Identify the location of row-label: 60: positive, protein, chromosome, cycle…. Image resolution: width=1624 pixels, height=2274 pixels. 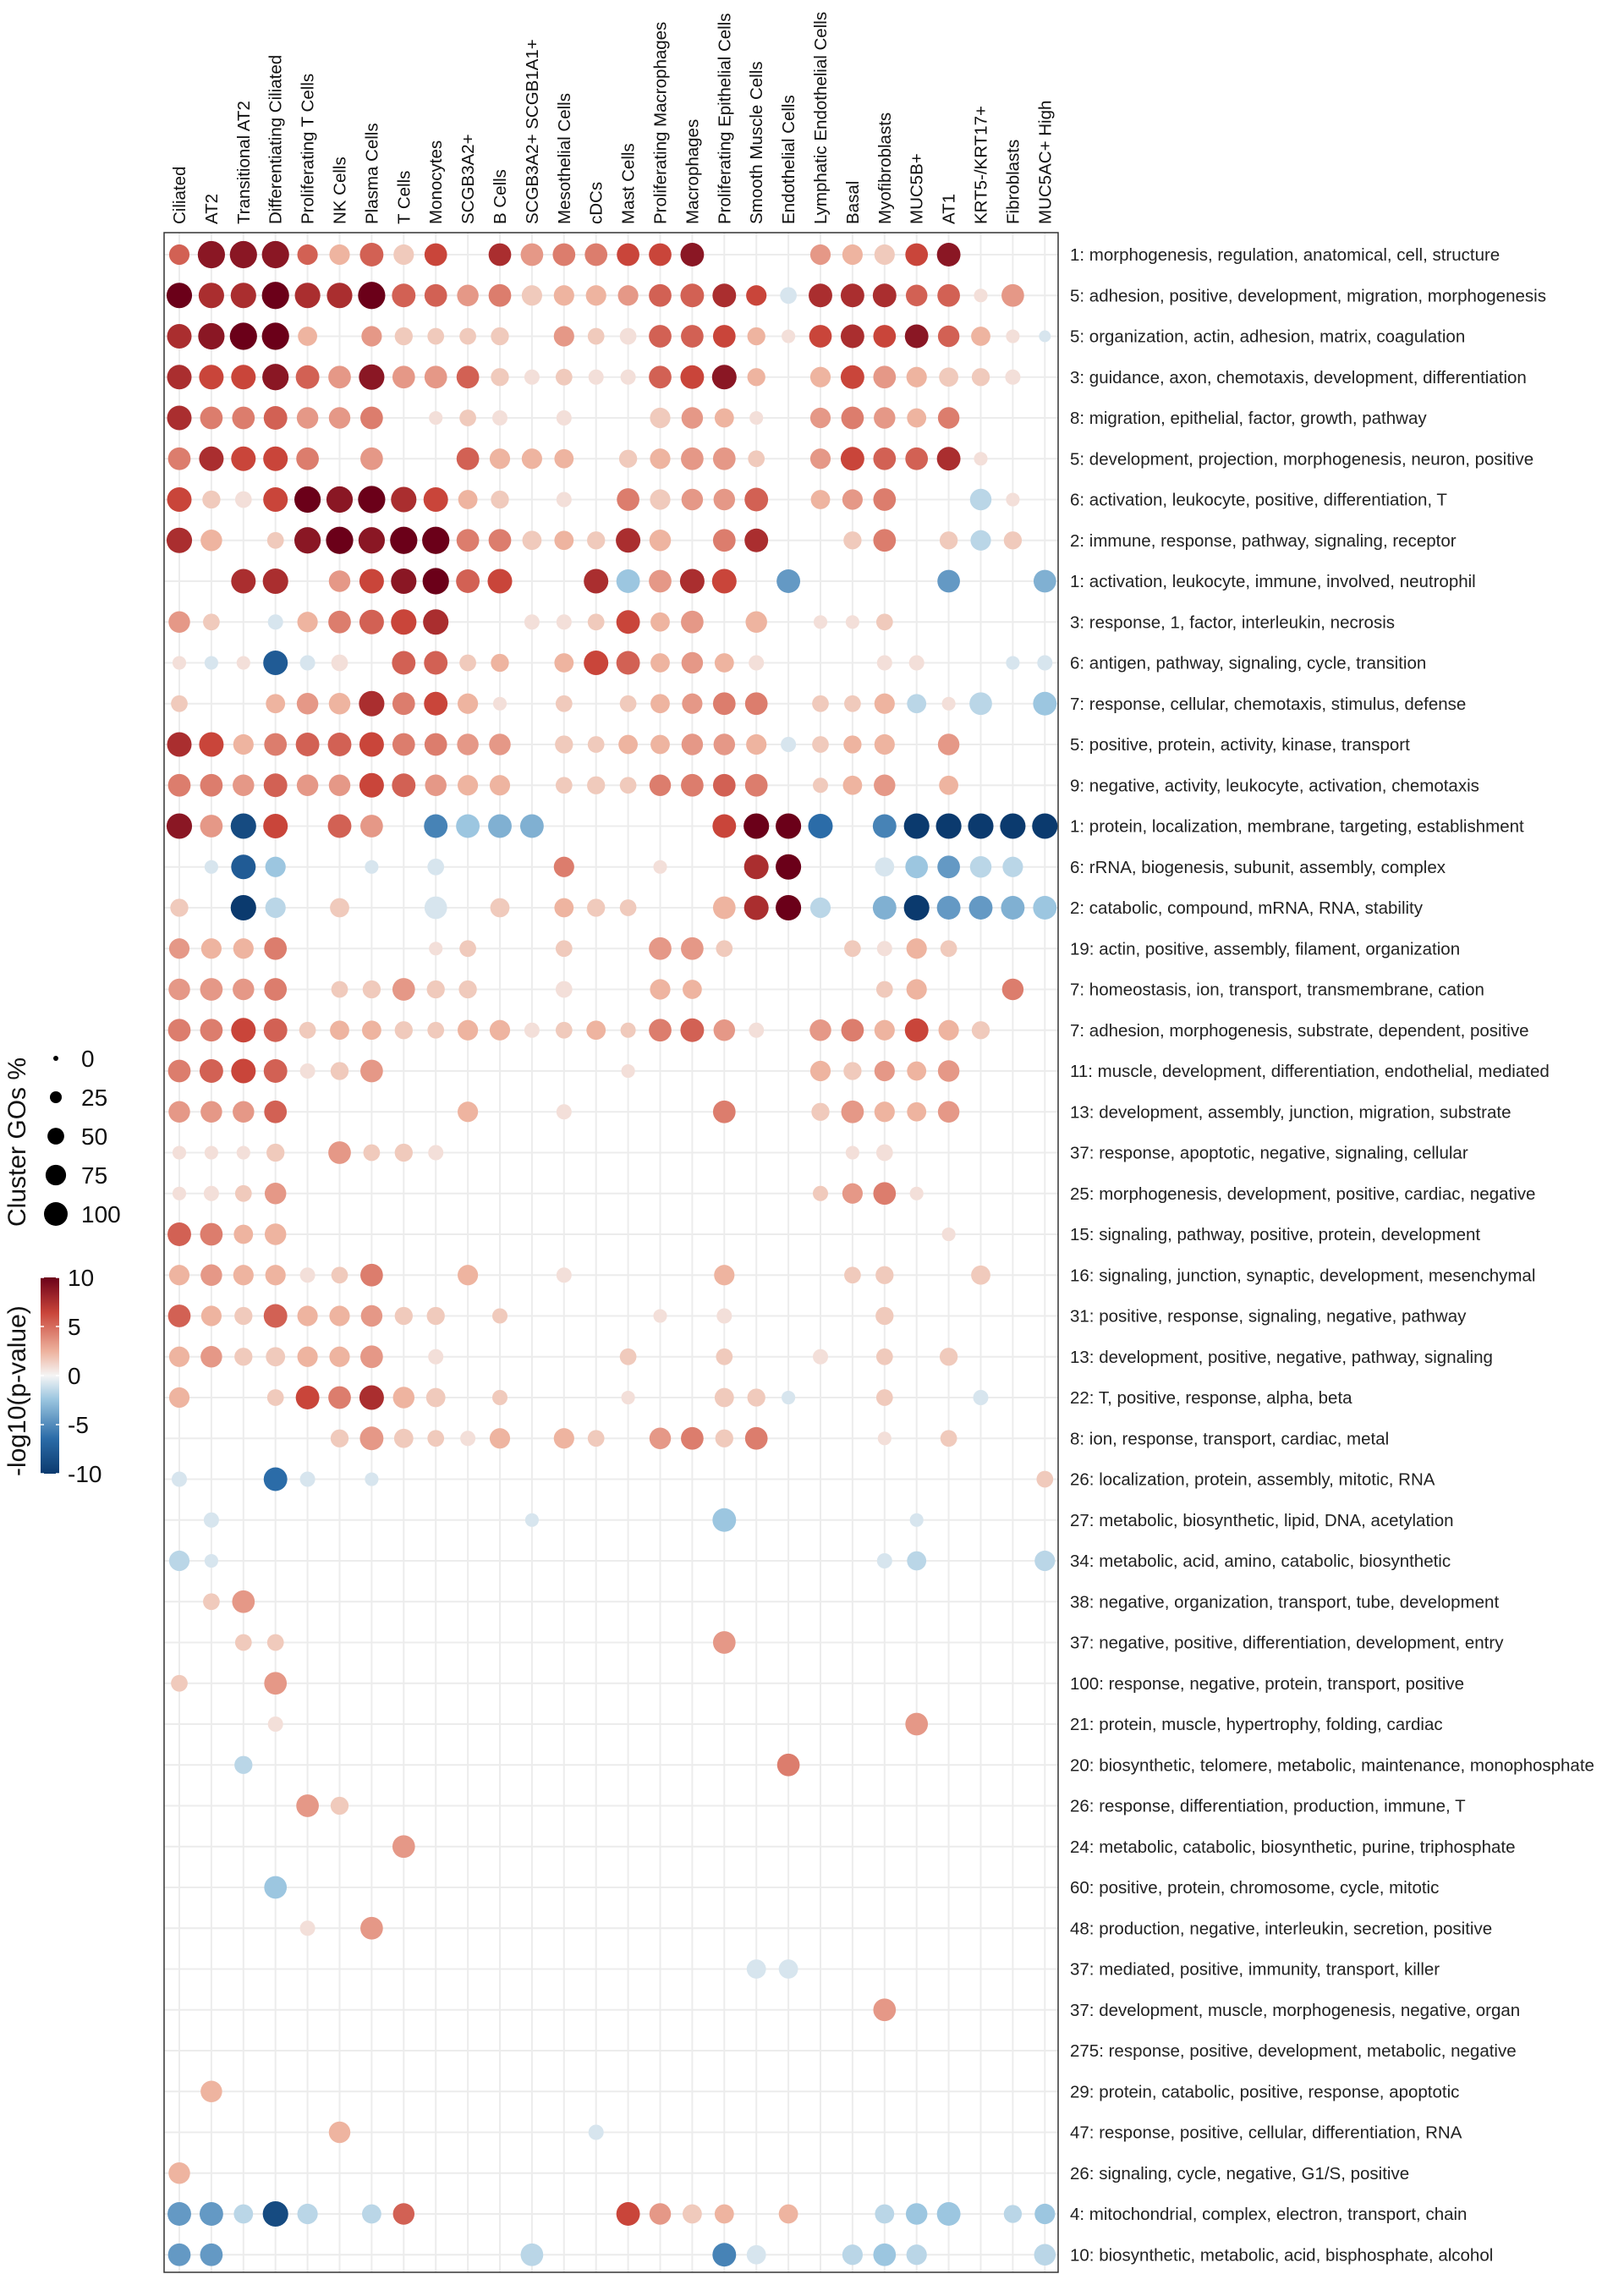
(1254, 1888).